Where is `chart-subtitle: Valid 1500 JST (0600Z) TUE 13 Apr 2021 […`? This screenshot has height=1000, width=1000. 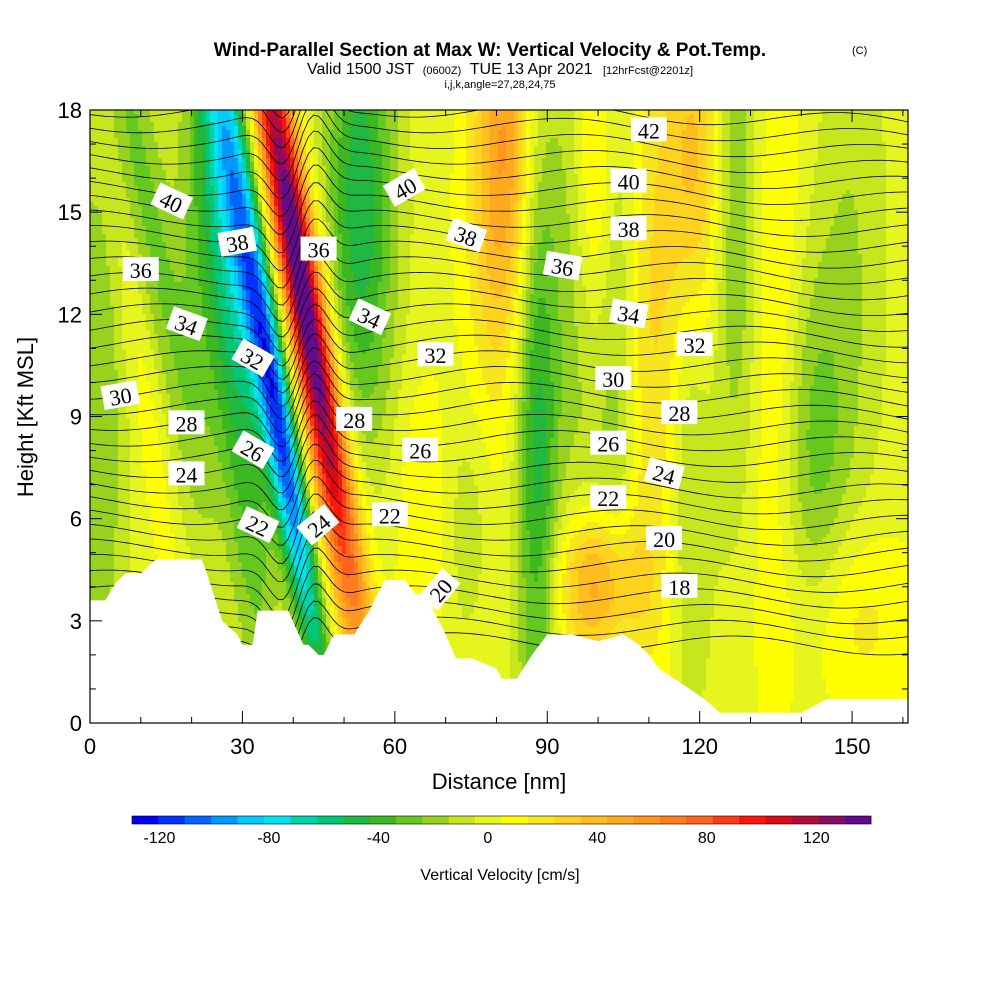
chart-subtitle: Valid 1500 JST (0600Z) TUE 13 Apr 2021 [… is located at coordinates (500, 69).